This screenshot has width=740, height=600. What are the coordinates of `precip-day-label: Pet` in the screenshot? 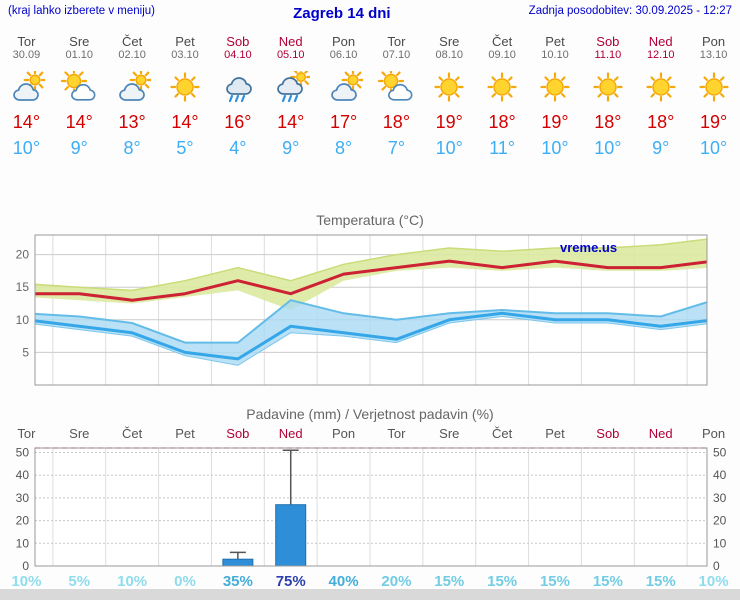 It's located at (555, 433).